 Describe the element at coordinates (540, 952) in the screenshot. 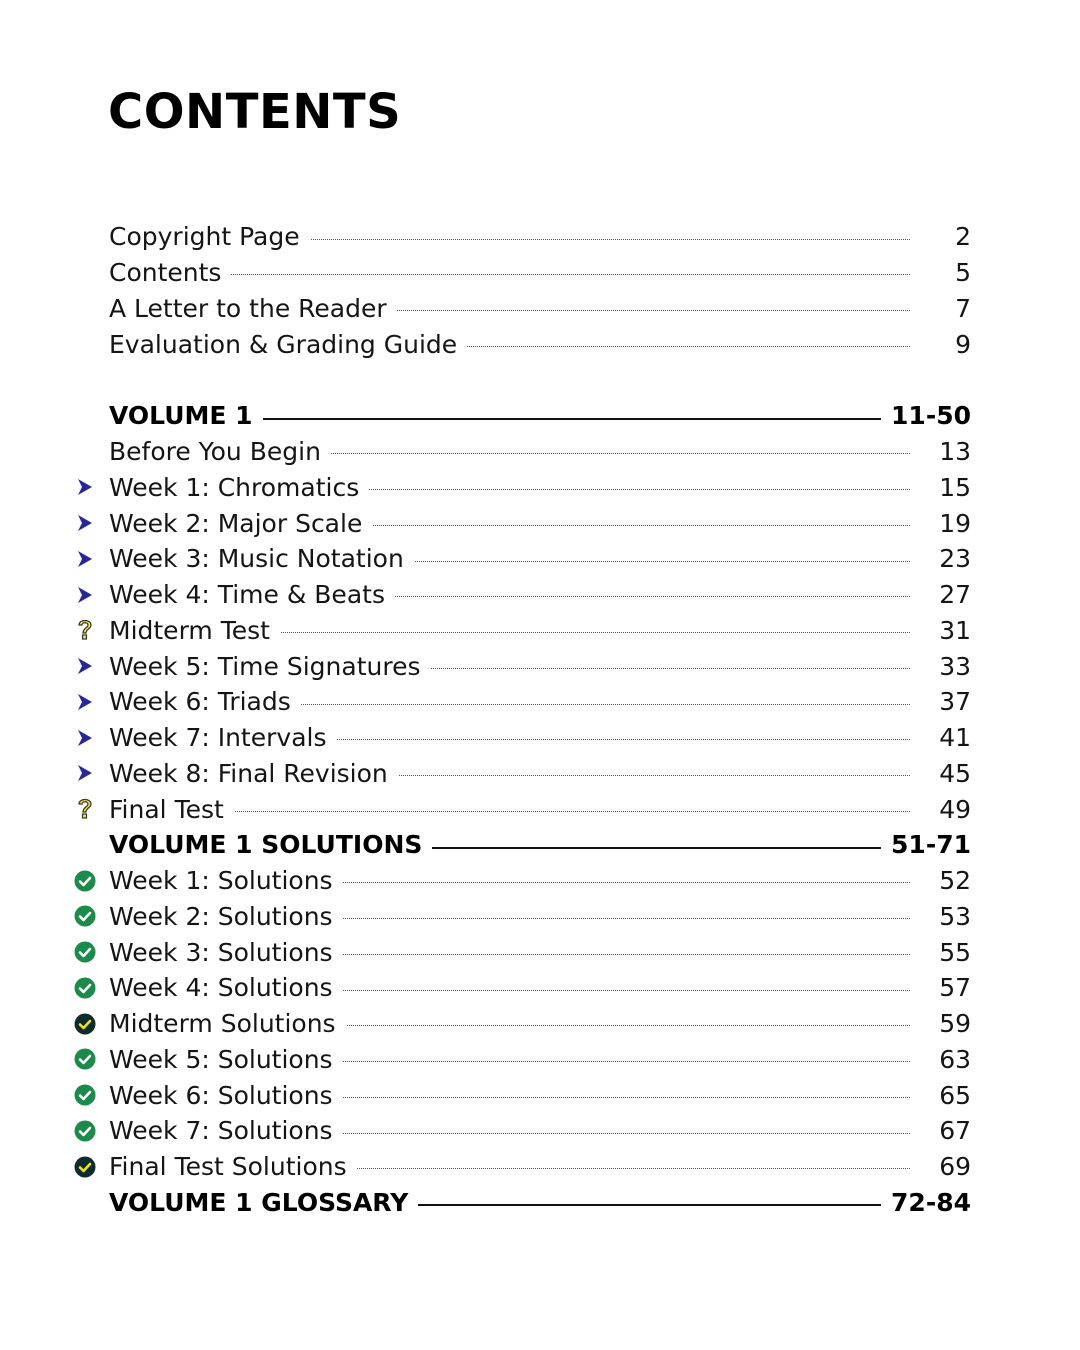

I see `toc-entry: Week 3: Solutions 55` at that location.